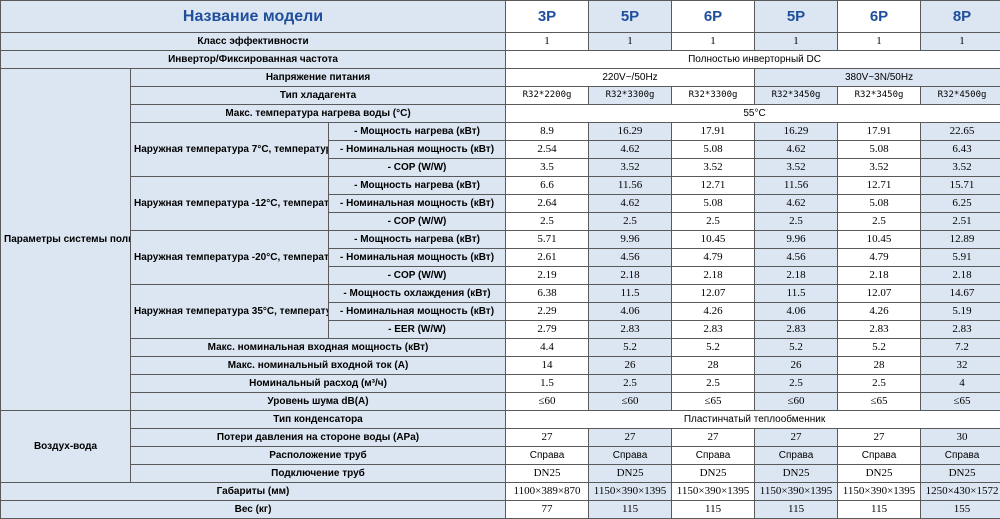 The image size is (1000, 519). Describe the element at coordinates (318, 78) in the screenshot. I see `row-label: Напряжение питания` at that location.